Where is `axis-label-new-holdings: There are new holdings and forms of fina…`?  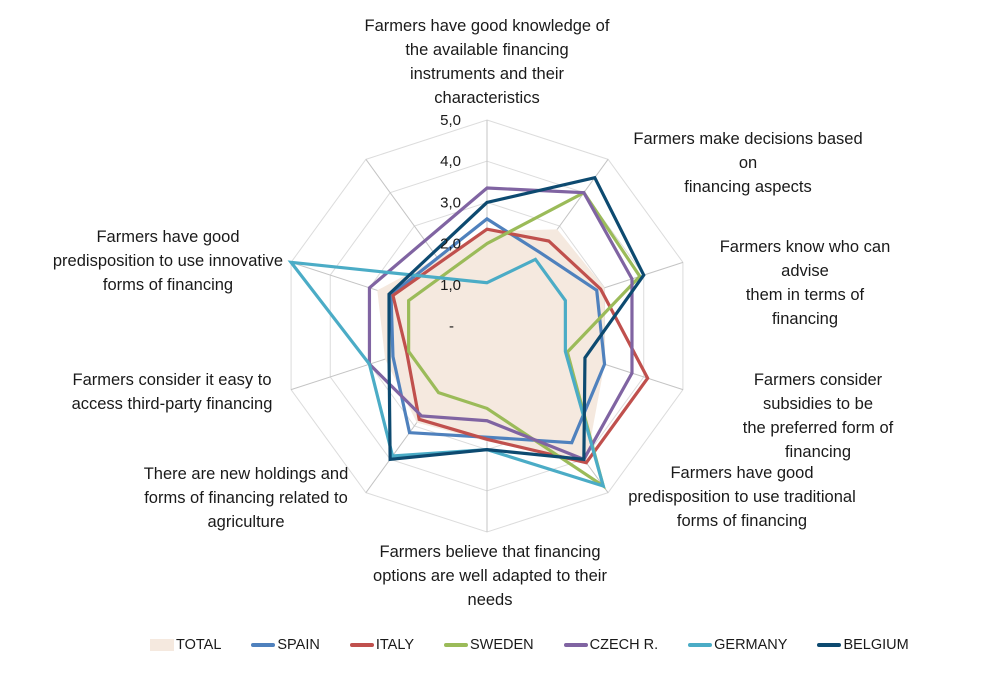 axis-label-new-holdings: There are new holdings and forms of fina… is located at coordinates (246, 498).